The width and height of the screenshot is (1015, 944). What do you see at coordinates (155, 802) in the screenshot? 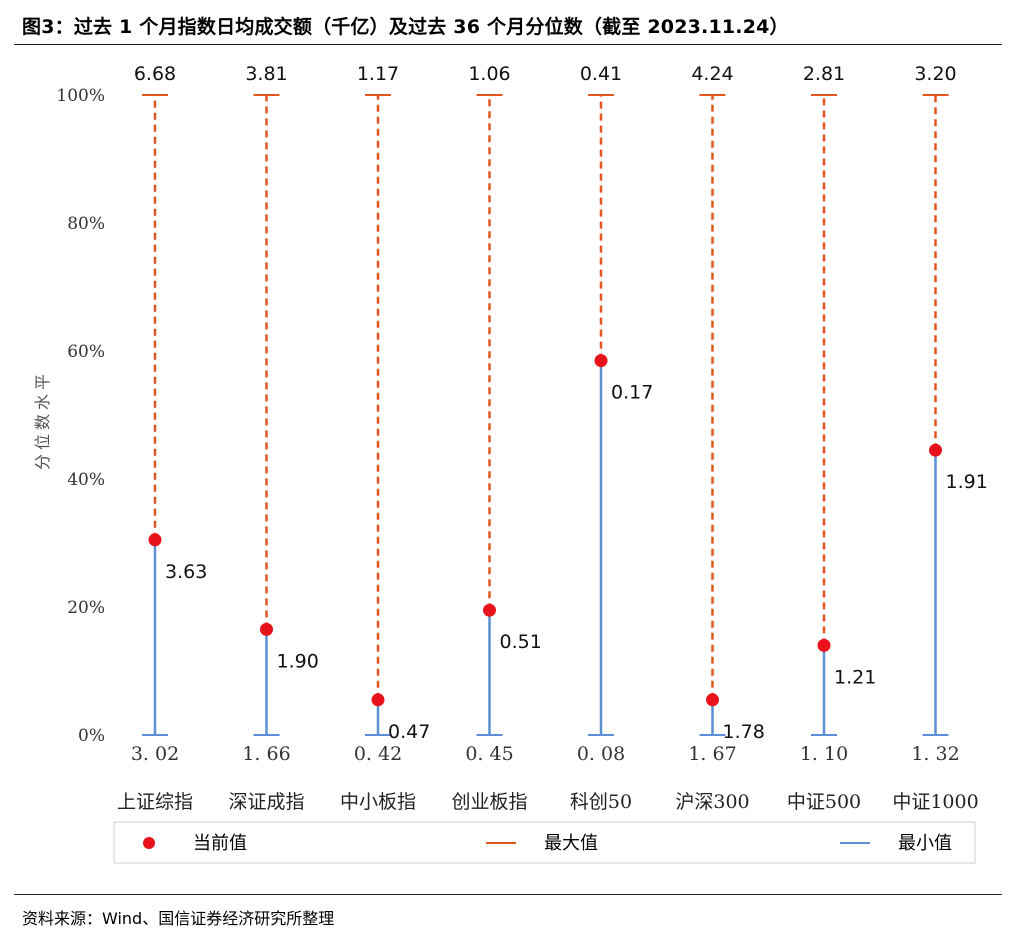
I see `category-label: 上证综指` at bounding box center [155, 802].